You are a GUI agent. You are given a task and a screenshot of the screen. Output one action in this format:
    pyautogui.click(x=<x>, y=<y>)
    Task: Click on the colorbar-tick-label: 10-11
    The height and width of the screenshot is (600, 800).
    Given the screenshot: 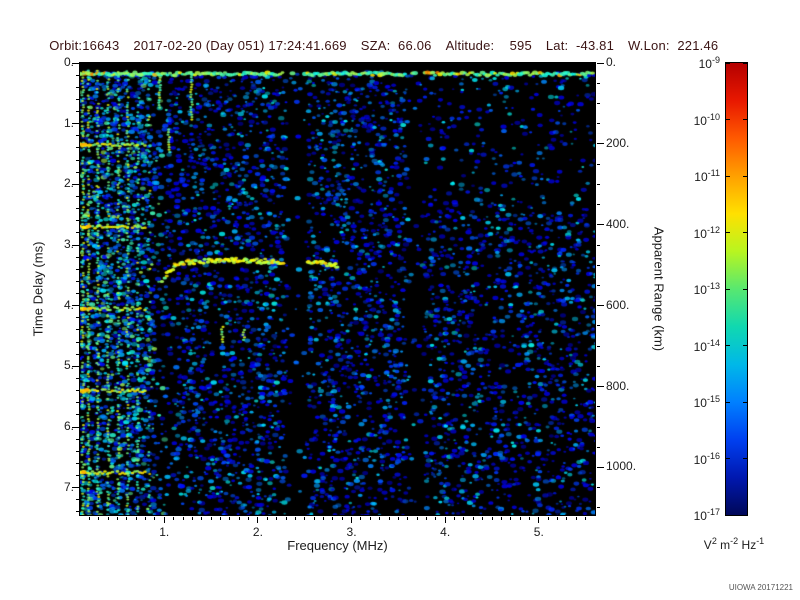 What is the action you would take?
    pyautogui.click(x=707, y=176)
    